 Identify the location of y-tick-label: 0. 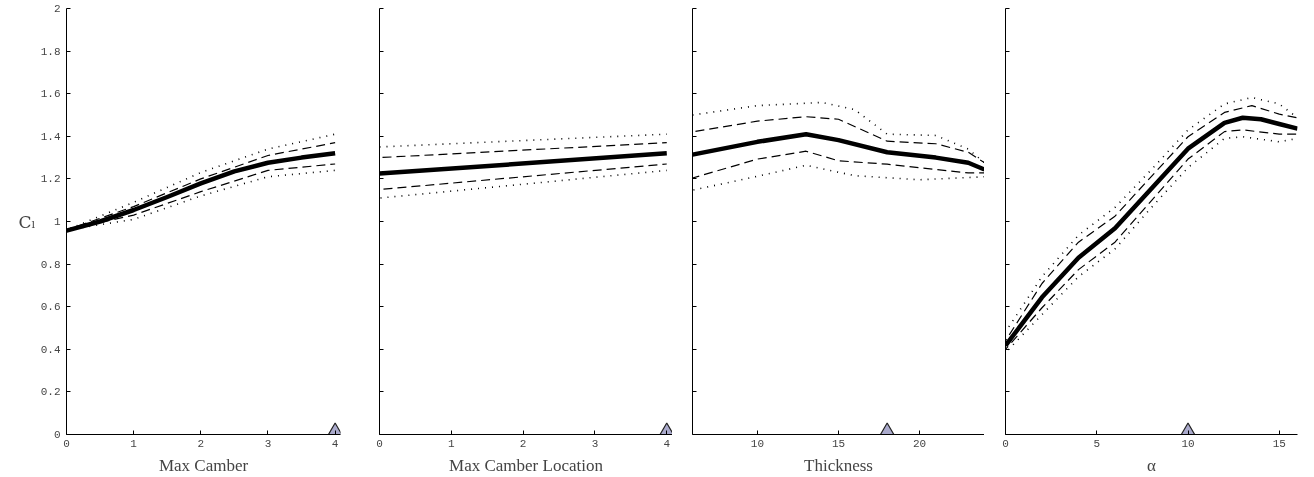
(57, 435).